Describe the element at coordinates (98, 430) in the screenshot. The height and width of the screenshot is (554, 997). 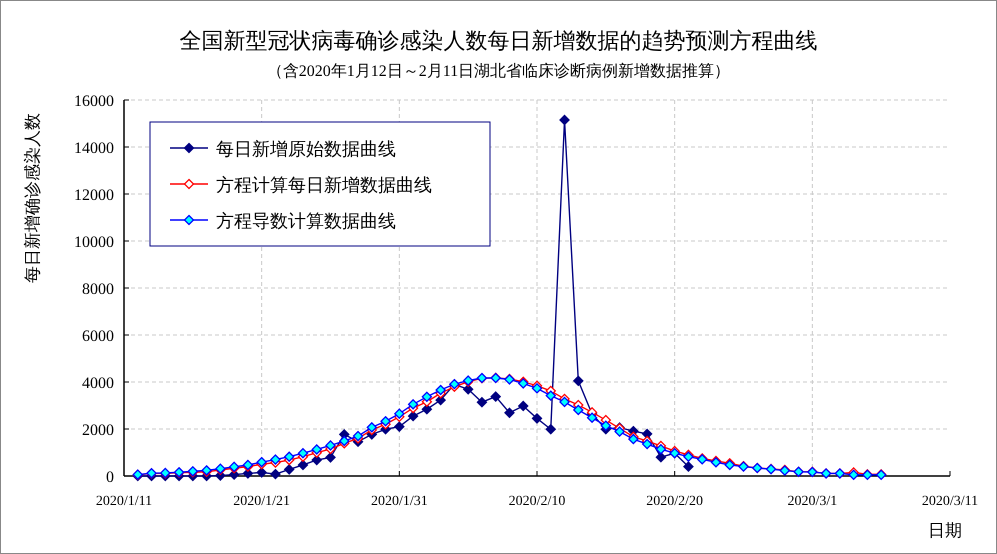
I see `y-tick-label: 2000` at that location.